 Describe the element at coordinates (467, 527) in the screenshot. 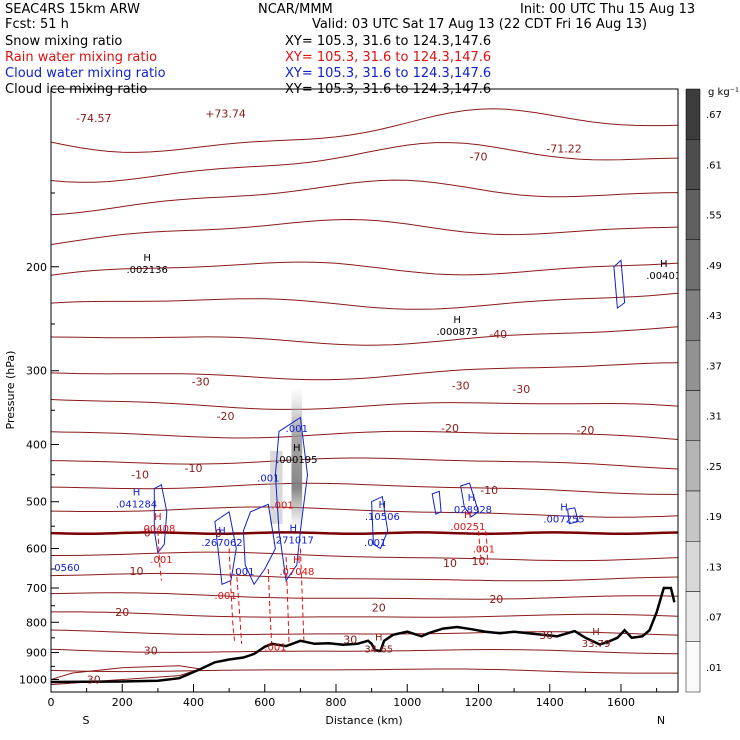

I see `extremum-value: .00251` at that location.